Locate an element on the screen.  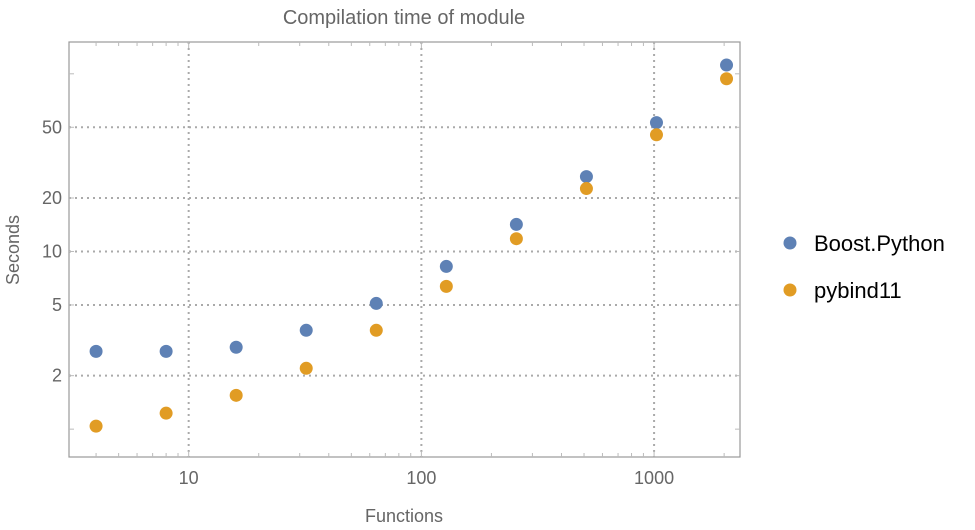
legend-label: pybind11 is located at coordinates (858, 290).